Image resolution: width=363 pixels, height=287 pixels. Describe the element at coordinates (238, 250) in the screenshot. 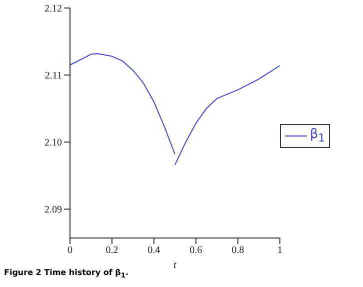

I see `x-tick-label: 0.8` at that location.